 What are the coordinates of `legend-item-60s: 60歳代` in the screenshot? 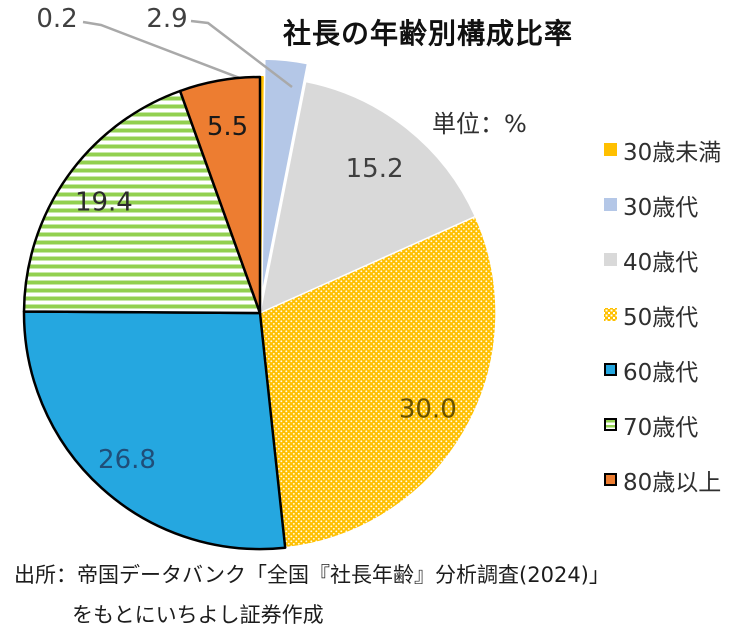 It's located at (677, 369).